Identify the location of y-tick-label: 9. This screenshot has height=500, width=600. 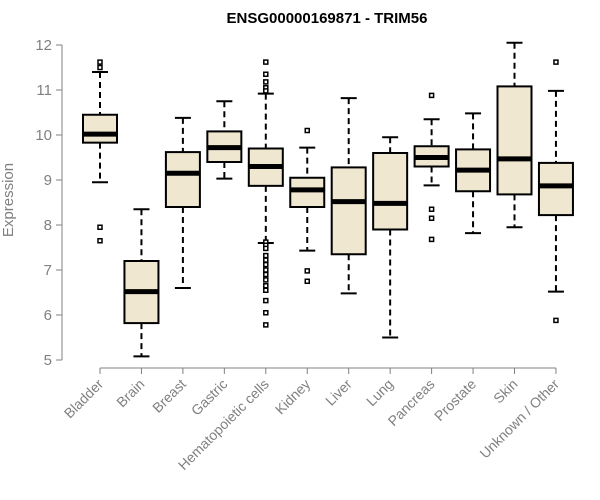
(48, 180).